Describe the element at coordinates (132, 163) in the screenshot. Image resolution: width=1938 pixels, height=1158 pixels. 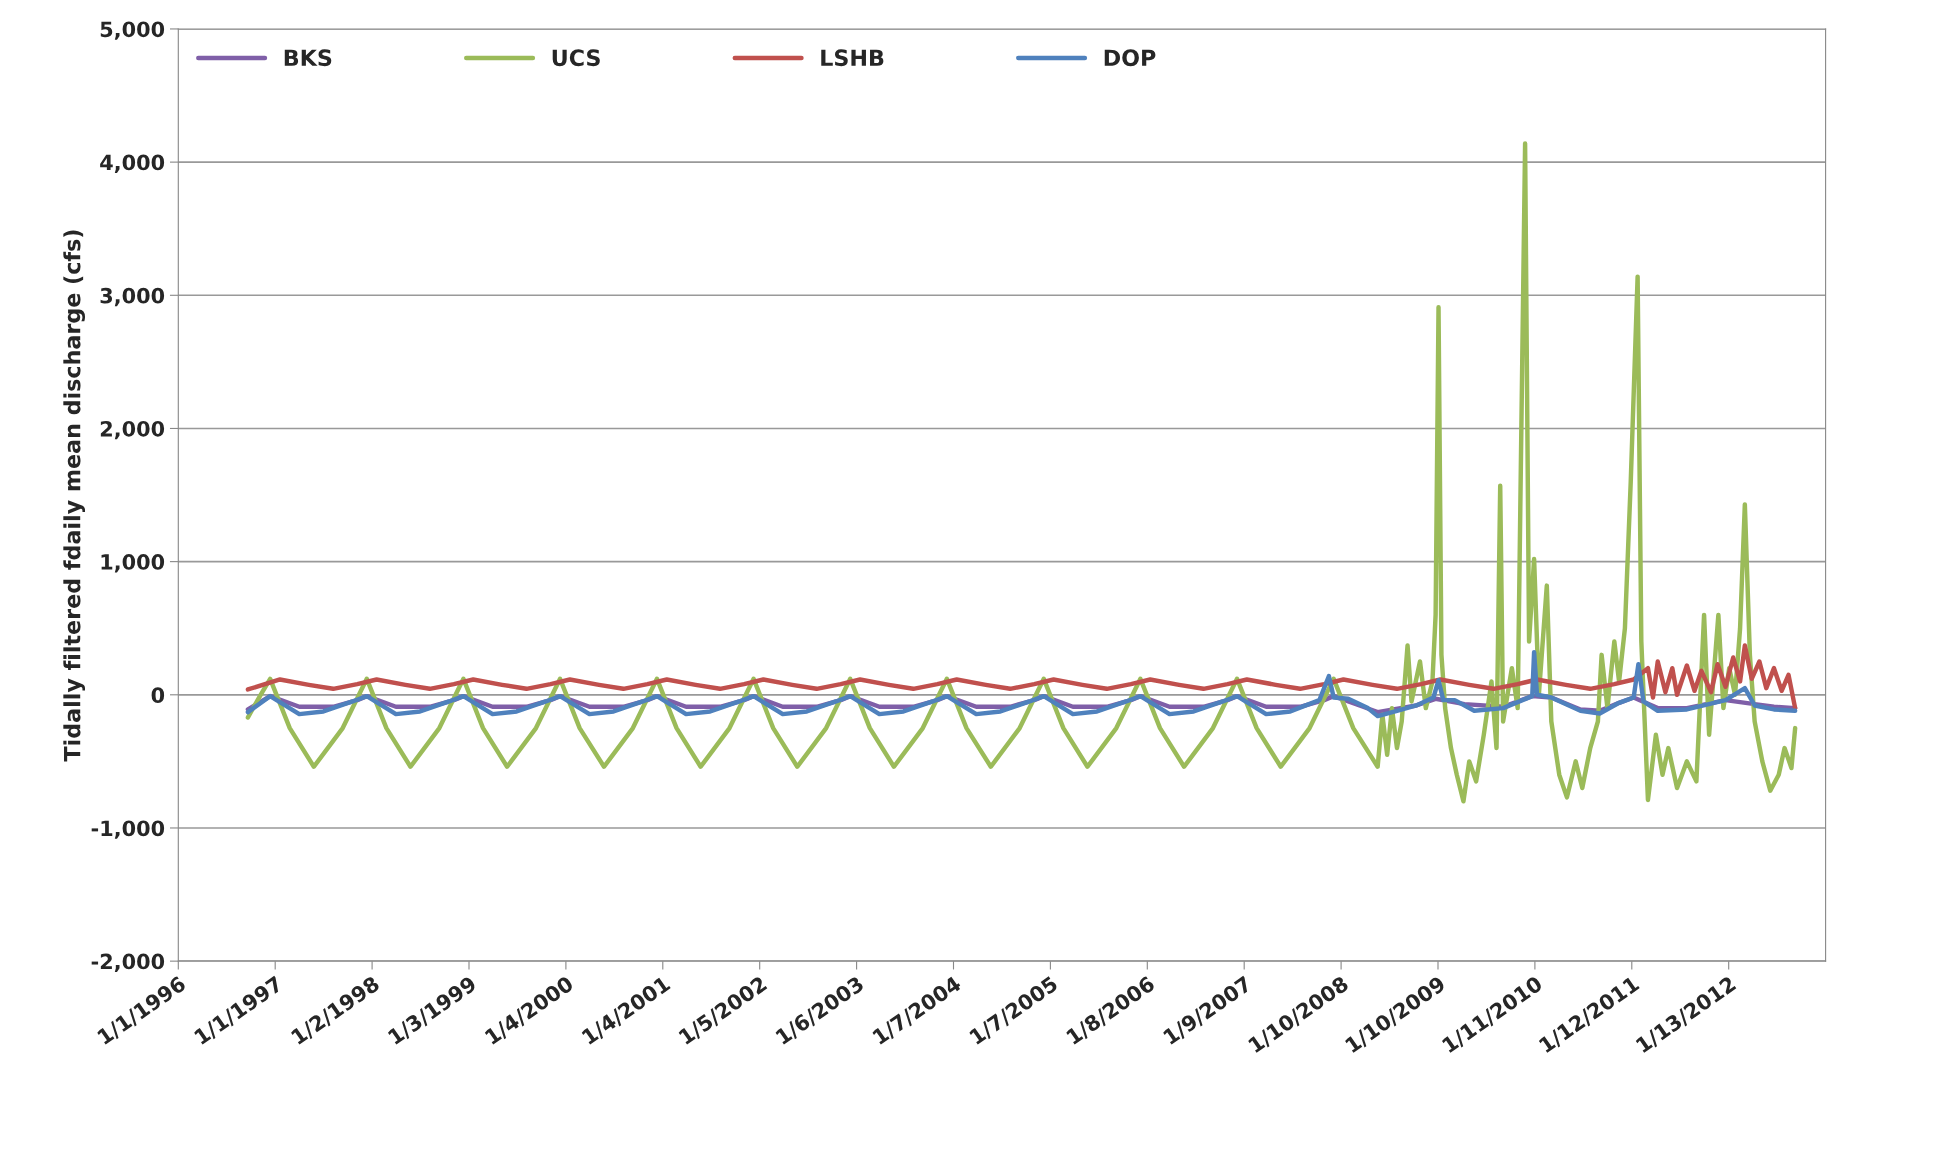
I see `y-tick-label: 4,000` at that location.